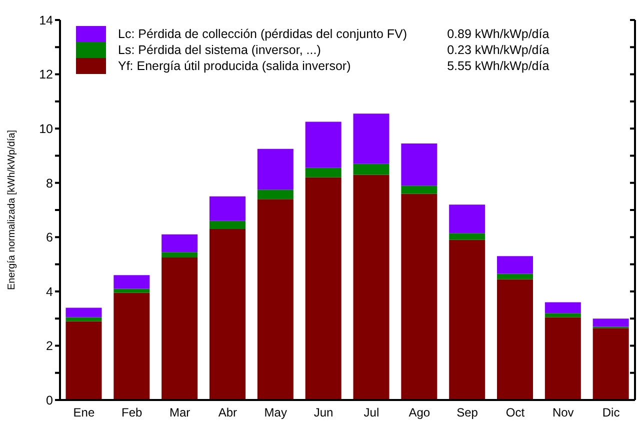 The image size is (643, 426). What do you see at coordinates (498, 34) in the screenshot?
I see `annotation: 0.89 kWh/kWp/día` at bounding box center [498, 34].